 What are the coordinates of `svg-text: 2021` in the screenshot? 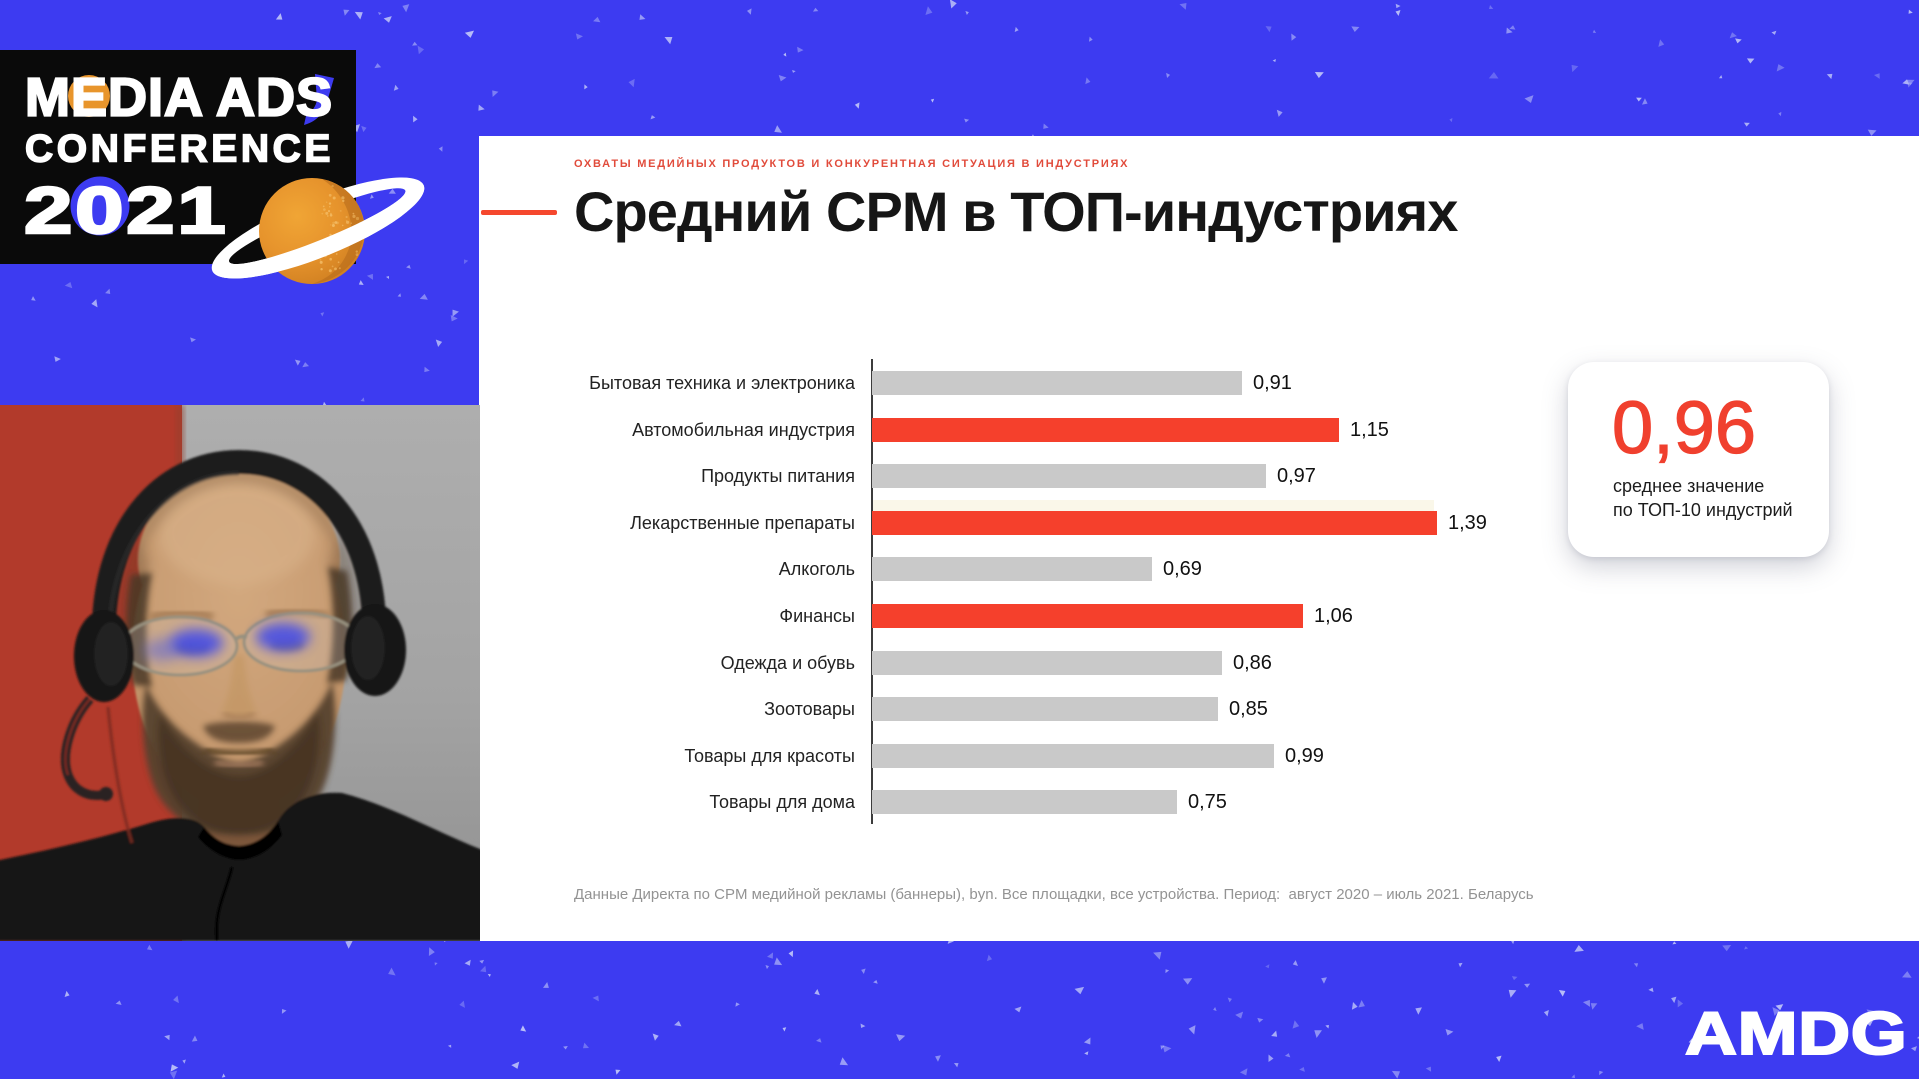 It's located at (126, 210).